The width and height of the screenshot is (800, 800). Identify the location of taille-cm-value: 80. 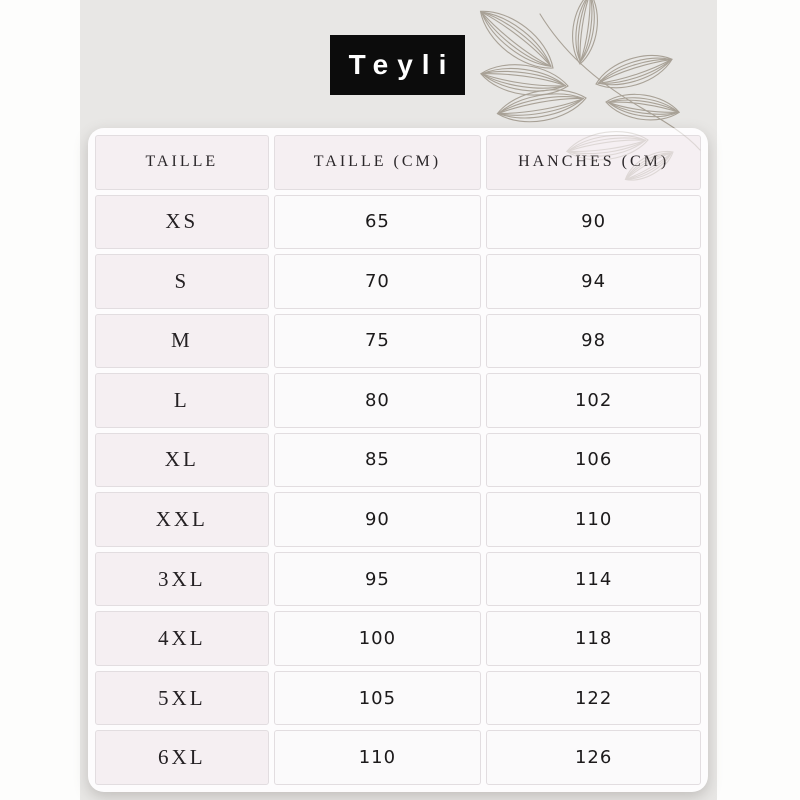
(377, 400).